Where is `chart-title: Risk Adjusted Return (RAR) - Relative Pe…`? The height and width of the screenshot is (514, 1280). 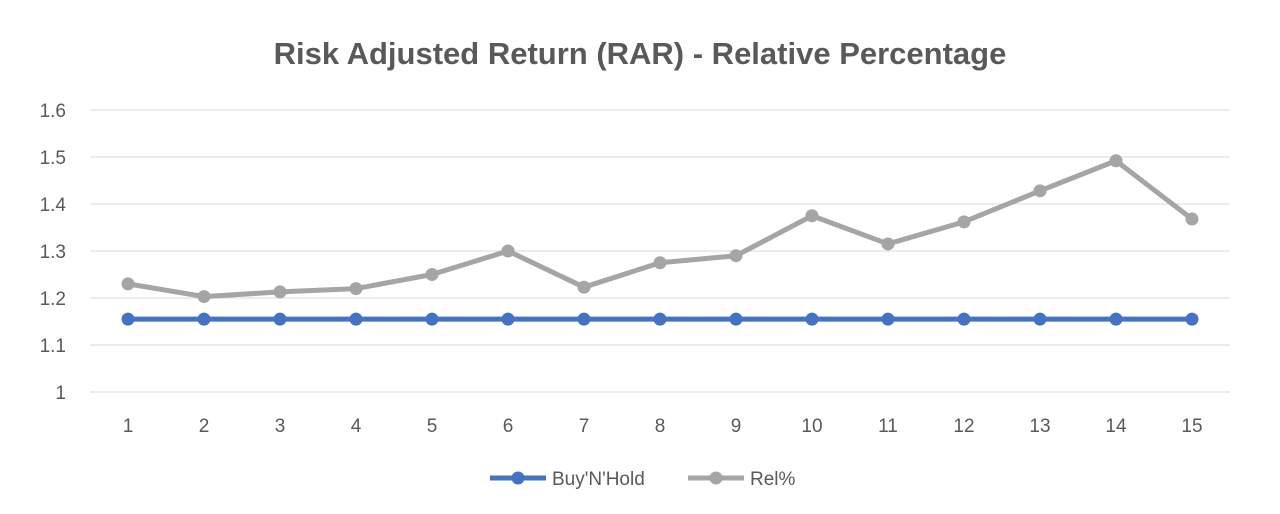
chart-title: Risk Adjusted Return (RAR) - Relative Pe… is located at coordinates (640, 53).